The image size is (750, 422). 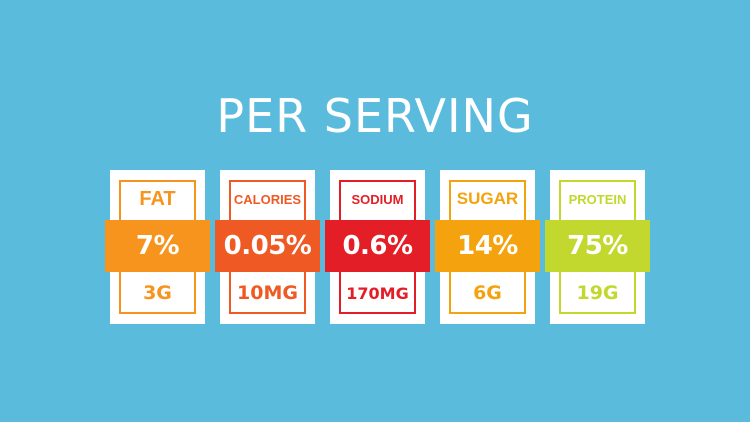 I want to click on nutrient-percent: 0.05%, so click(x=267, y=246).